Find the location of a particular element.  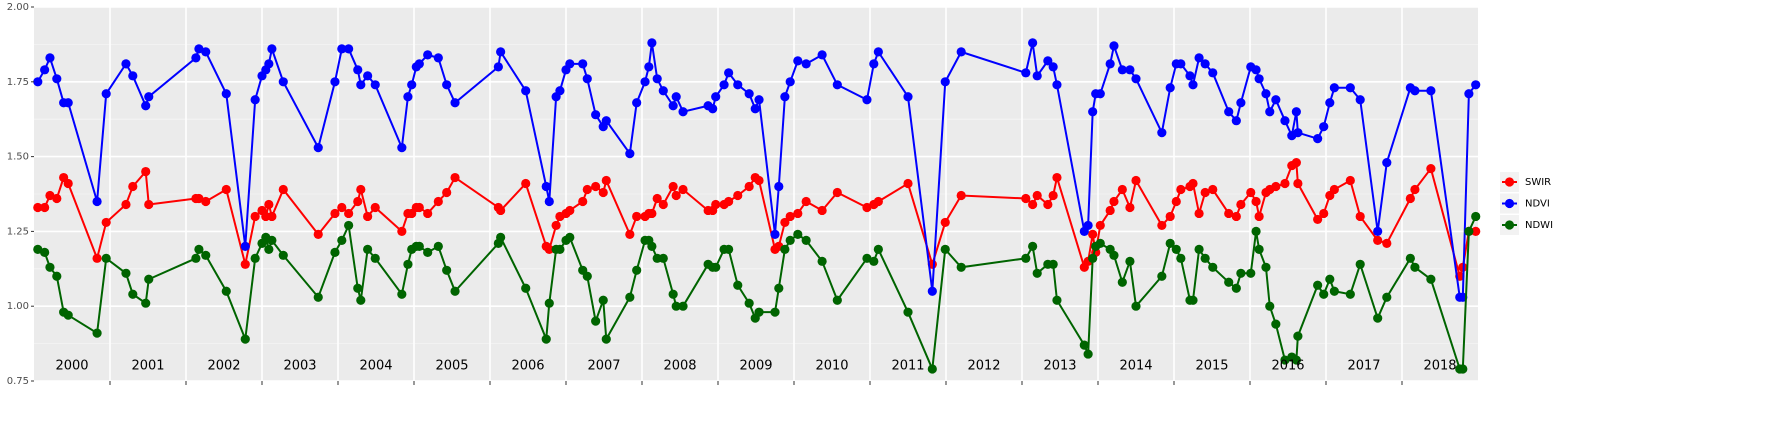

year-label: 2000 is located at coordinates (71, 366).